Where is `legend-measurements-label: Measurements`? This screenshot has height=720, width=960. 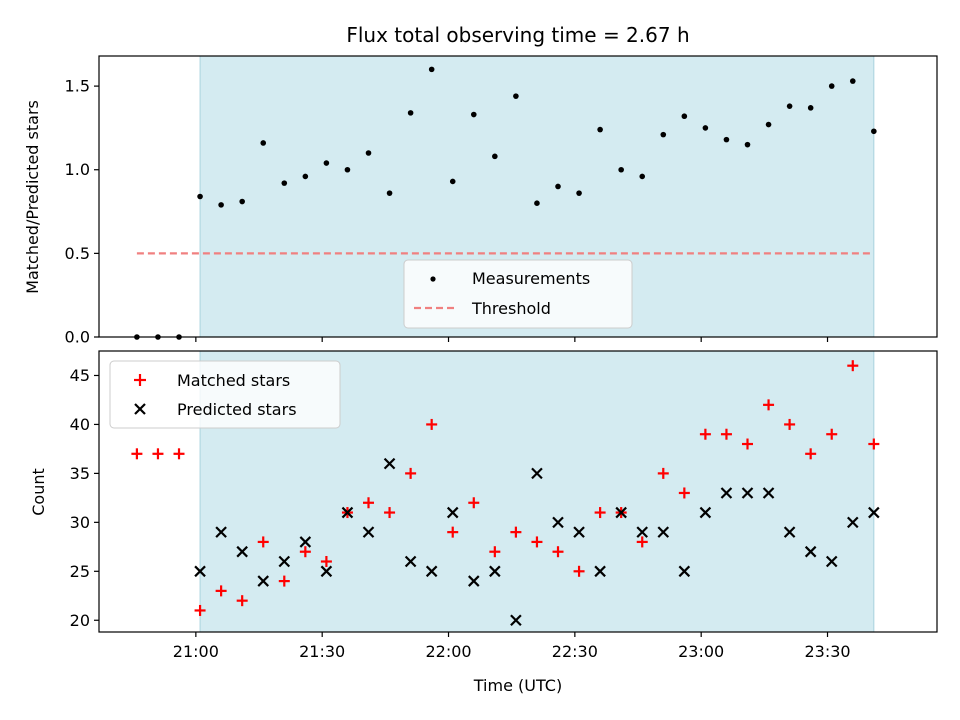
legend-measurements-label: Measurements is located at coordinates (531, 278).